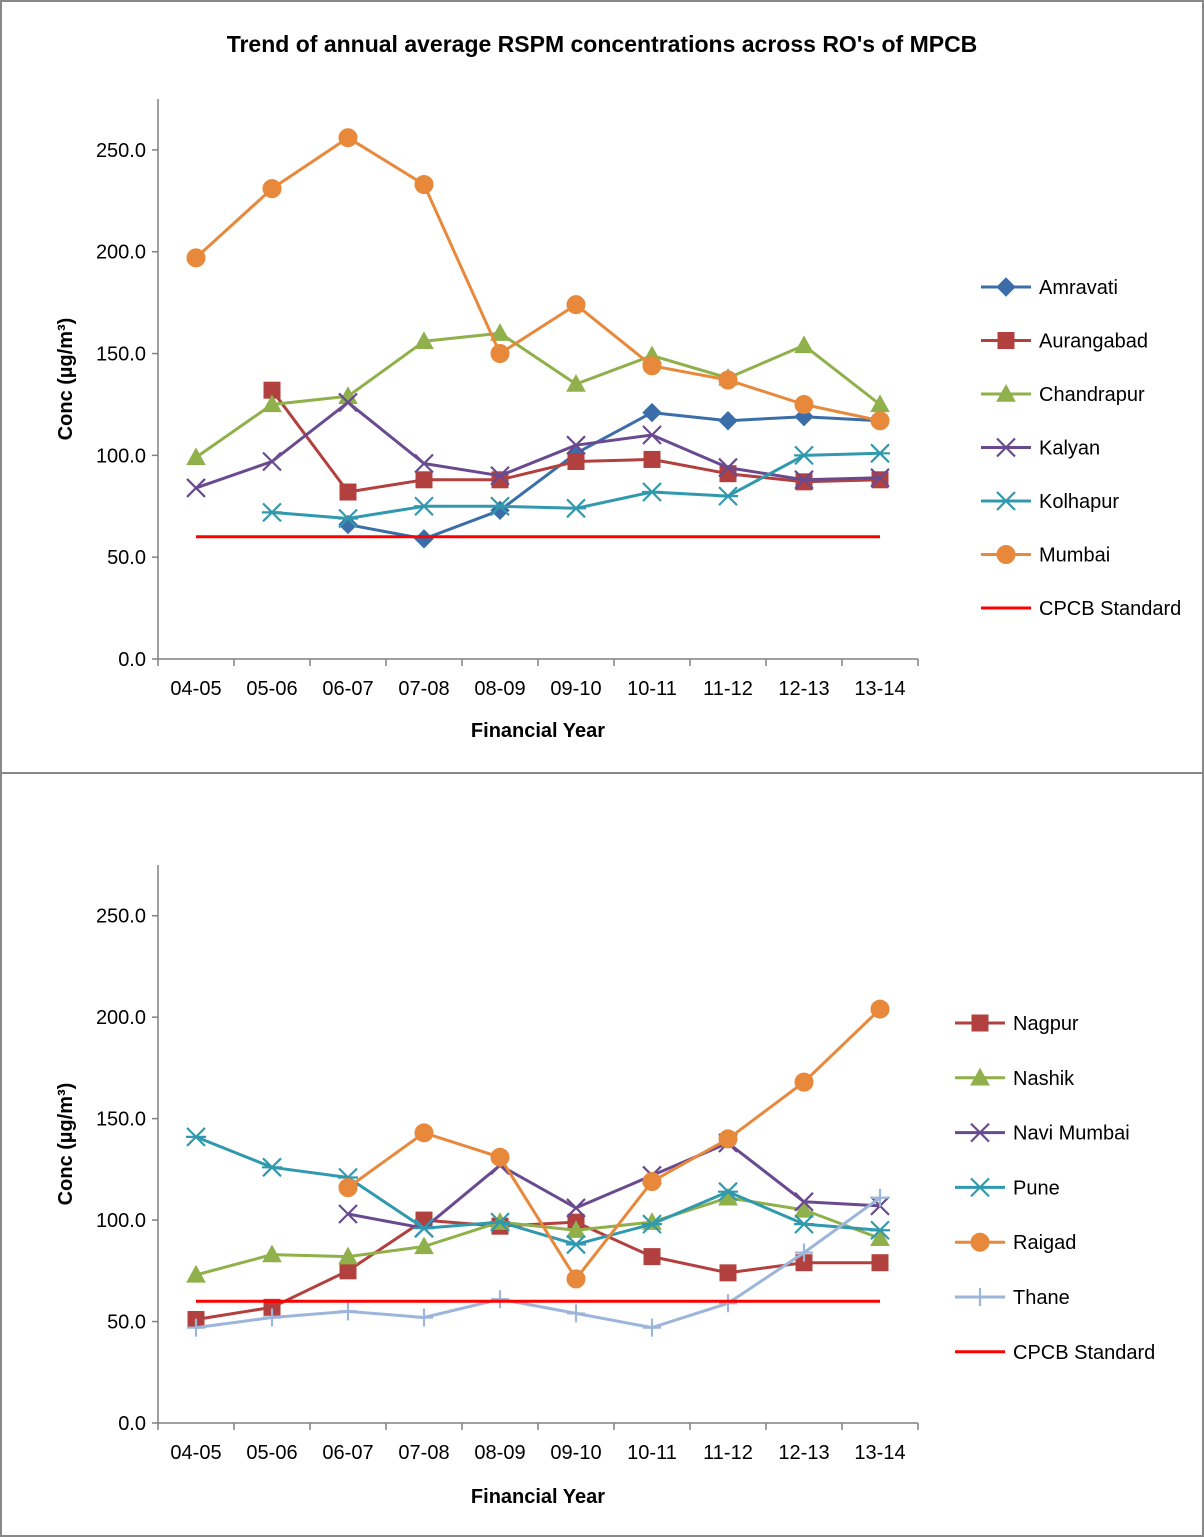 Image resolution: width=1204 pixels, height=1537 pixels. I want to click on x-tick-label: 06-07, so click(347, 1453).